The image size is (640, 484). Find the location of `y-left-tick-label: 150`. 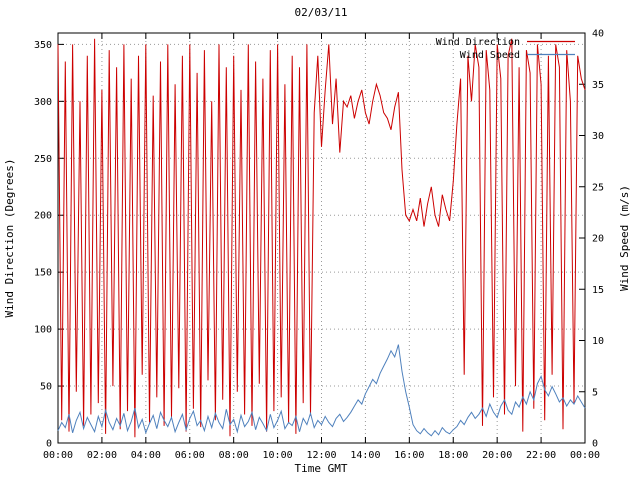

y-left-tick-label: 150 is located at coordinates (43, 273).